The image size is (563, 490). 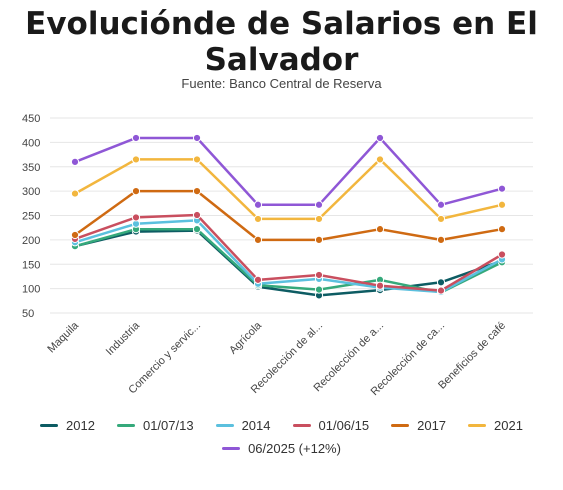 I want to click on legend-label: 2017, so click(x=432, y=425).